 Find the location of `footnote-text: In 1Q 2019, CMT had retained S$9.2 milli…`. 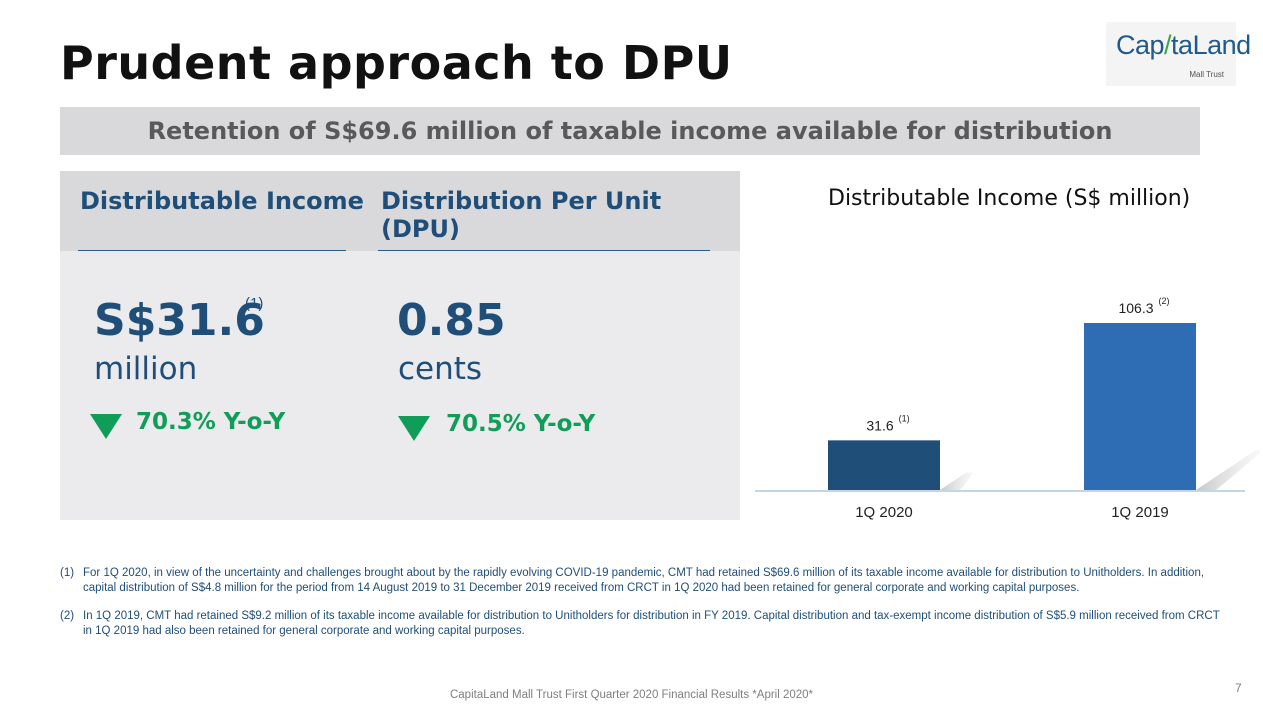

footnote-text: In 1Q 2019, CMT had retained S$9.2 milli… is located at coordinates (651, 623).